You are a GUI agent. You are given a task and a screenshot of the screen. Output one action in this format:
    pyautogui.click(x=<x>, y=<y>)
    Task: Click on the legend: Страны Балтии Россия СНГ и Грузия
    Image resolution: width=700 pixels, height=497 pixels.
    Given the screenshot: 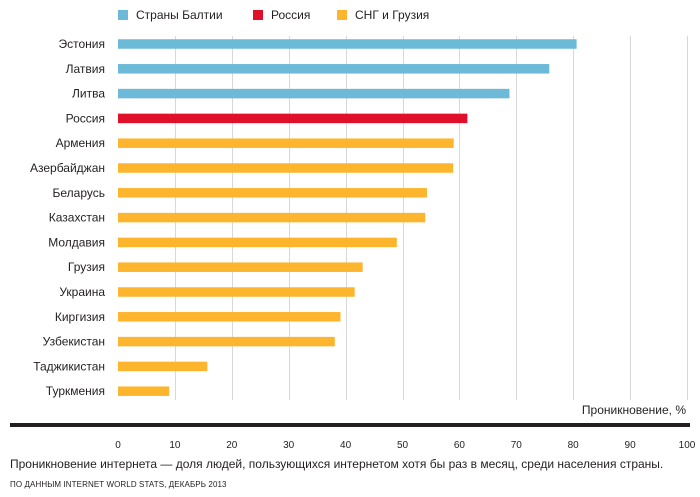 What is the action you would take?
    pyautogui.click(x=273, y=15)
    